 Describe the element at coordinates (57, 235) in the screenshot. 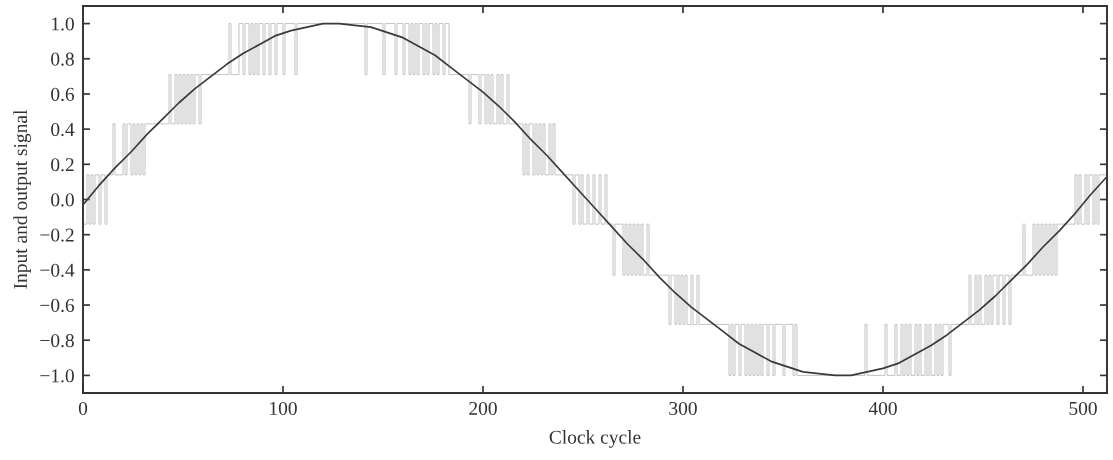

I see `y-tick-label: −0.2` at that location.